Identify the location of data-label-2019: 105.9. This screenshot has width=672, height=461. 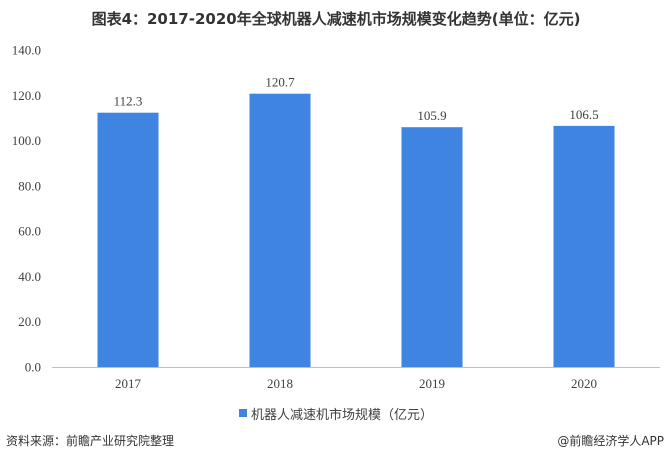
(431, 115).